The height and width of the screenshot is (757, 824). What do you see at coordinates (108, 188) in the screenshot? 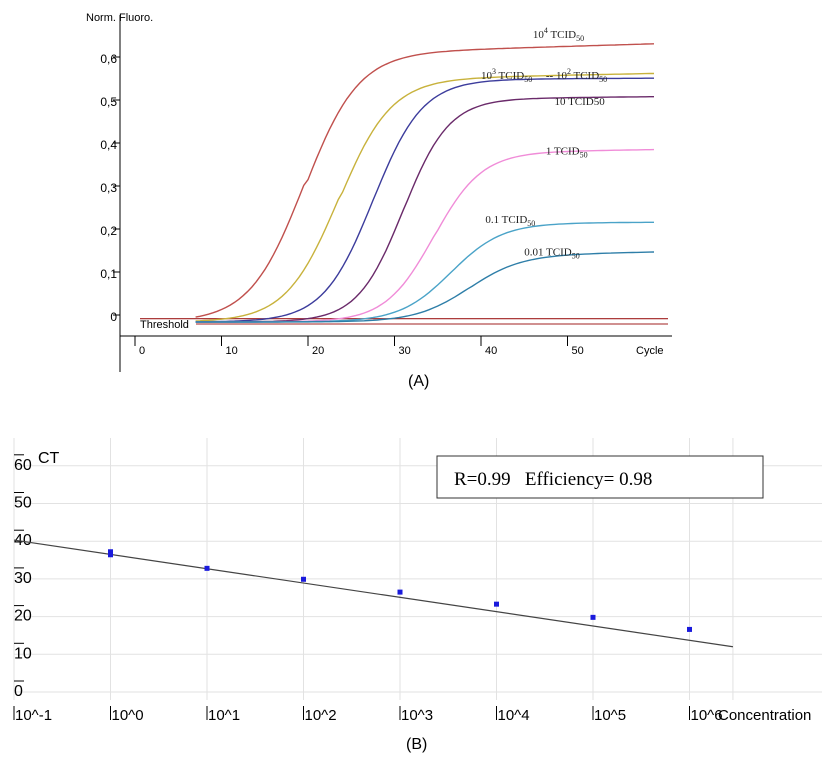
I see `a-y-tick-label: 0,3` at bounding box center [108, 188].